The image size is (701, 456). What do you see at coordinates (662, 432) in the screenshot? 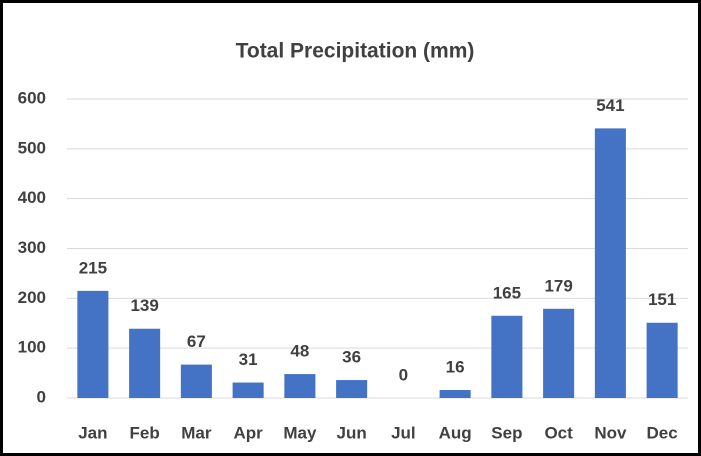
I see `x-tick-label: Dec` at bounding box center [662, 432].